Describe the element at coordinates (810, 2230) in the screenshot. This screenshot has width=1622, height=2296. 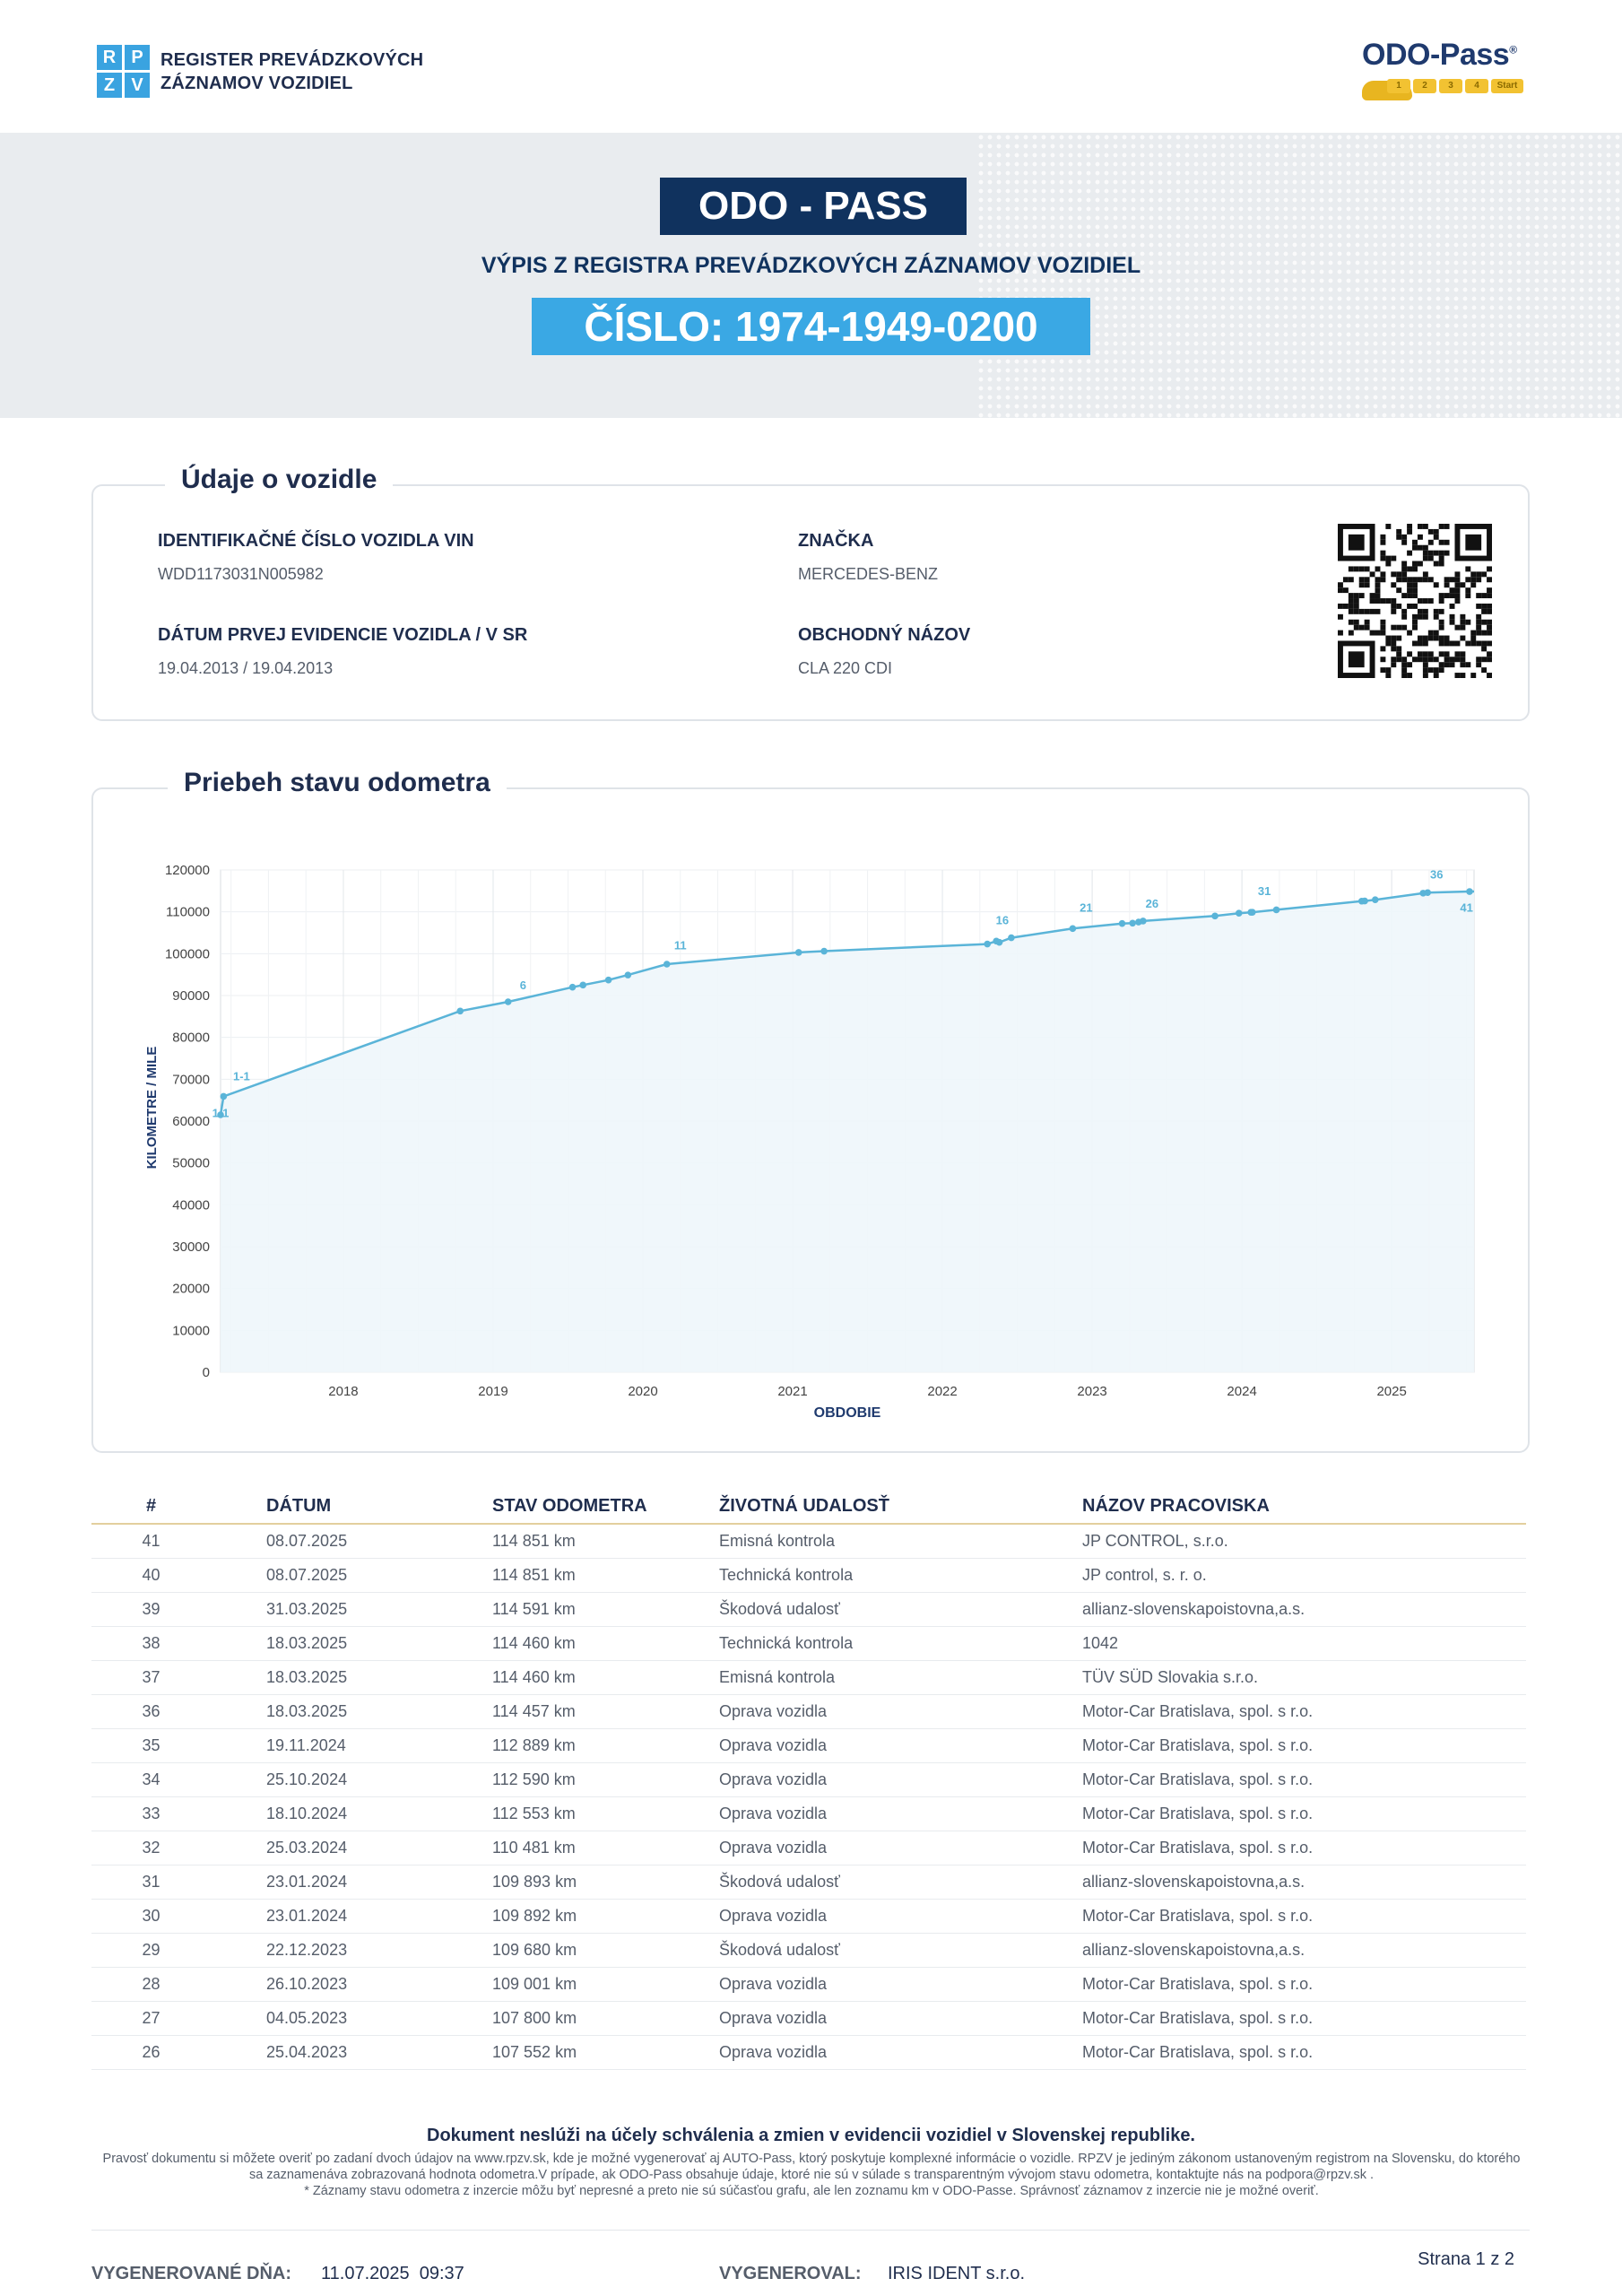
I see `footer-divider` at that location.